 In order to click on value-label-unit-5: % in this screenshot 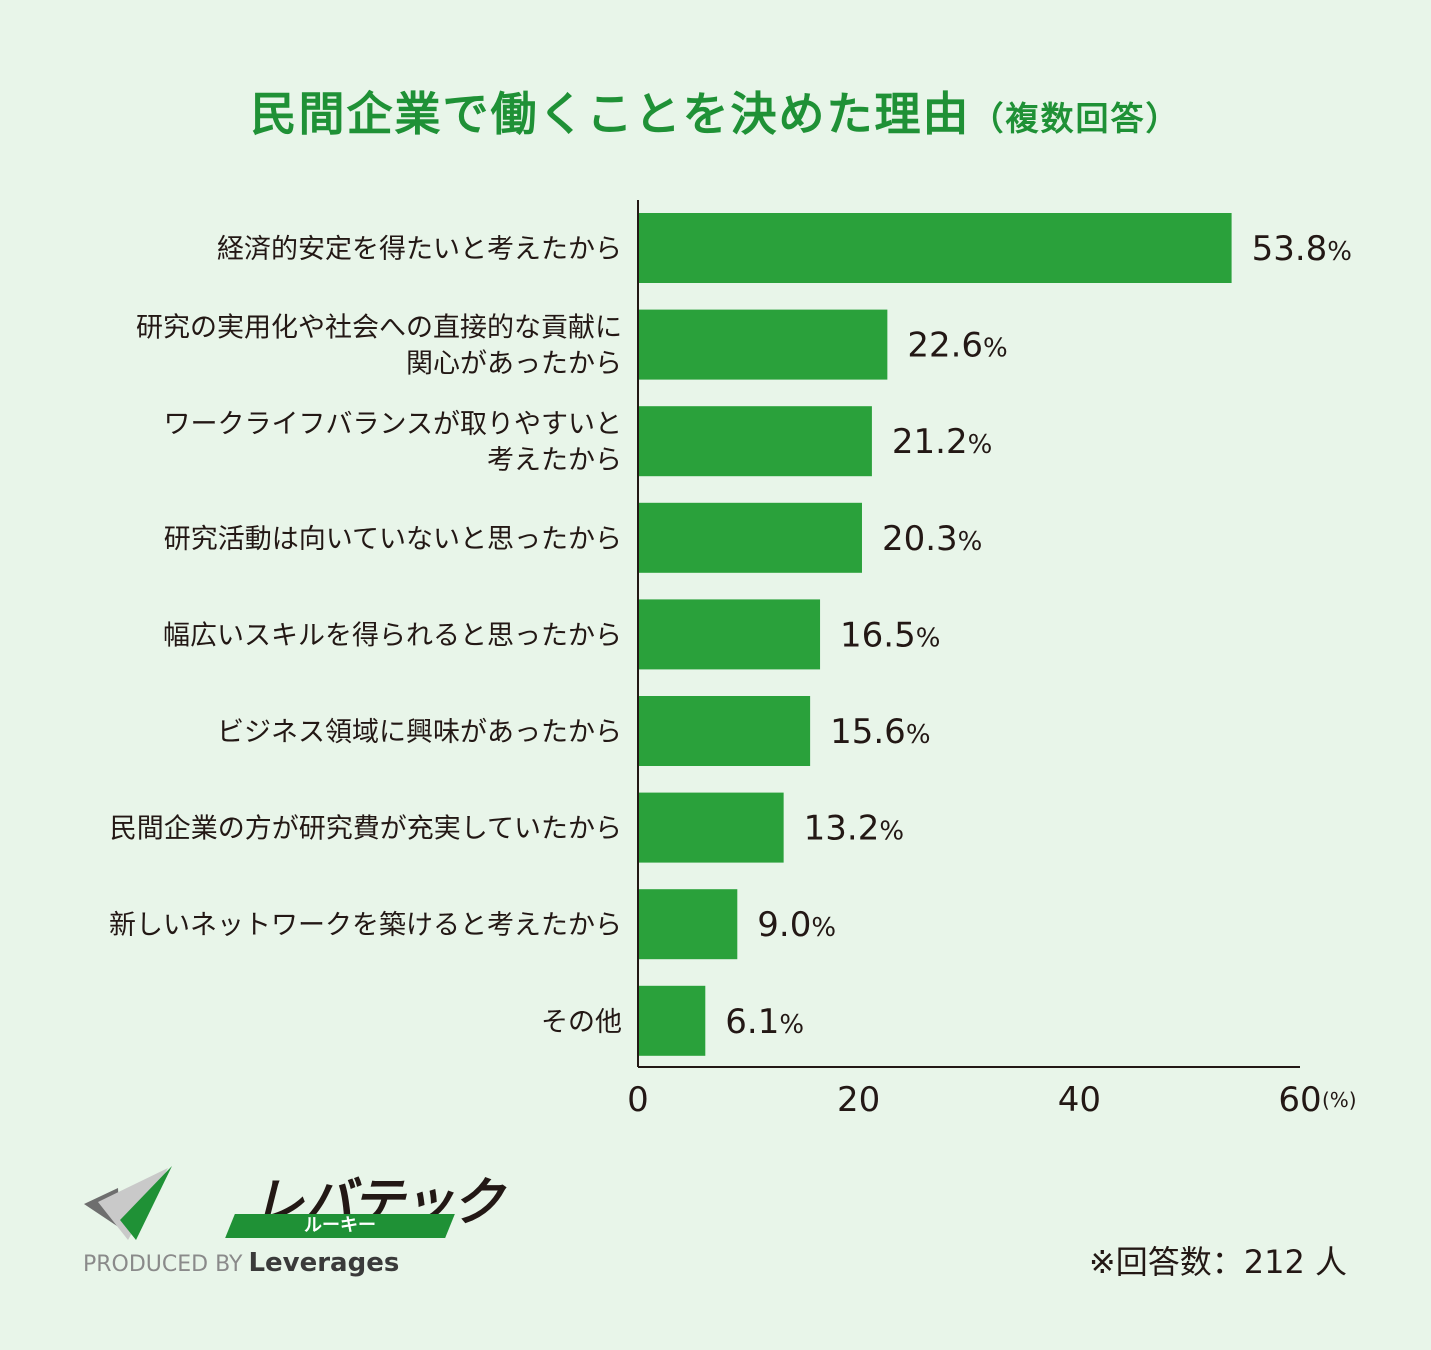, I will do `click(928, 638)`.